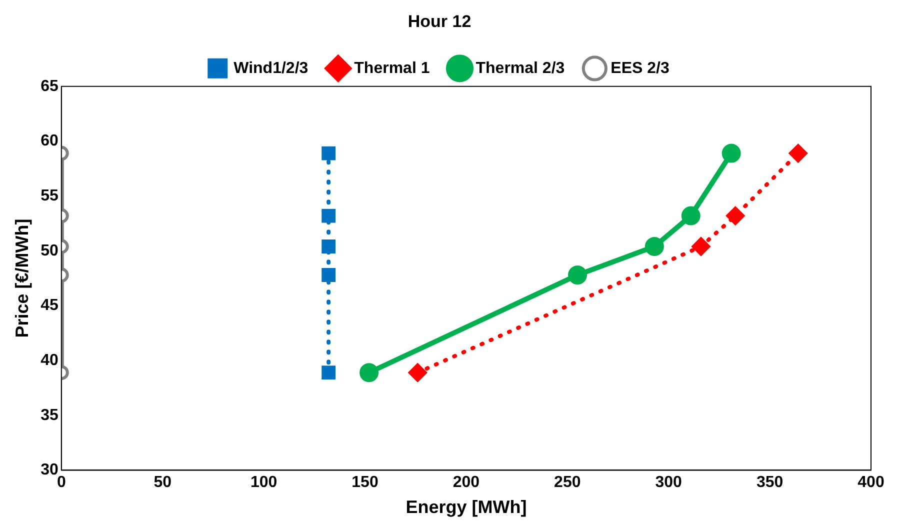  What do you see at coordinates (264, 483) in the screenshot?
I see `x-tick-label: 100` at bounding box center [264, 483].